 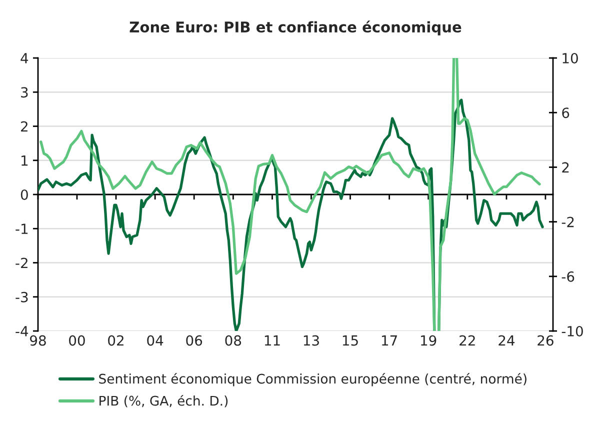 I want to click on x-tick-label: 06, so click(x=194, y=340).